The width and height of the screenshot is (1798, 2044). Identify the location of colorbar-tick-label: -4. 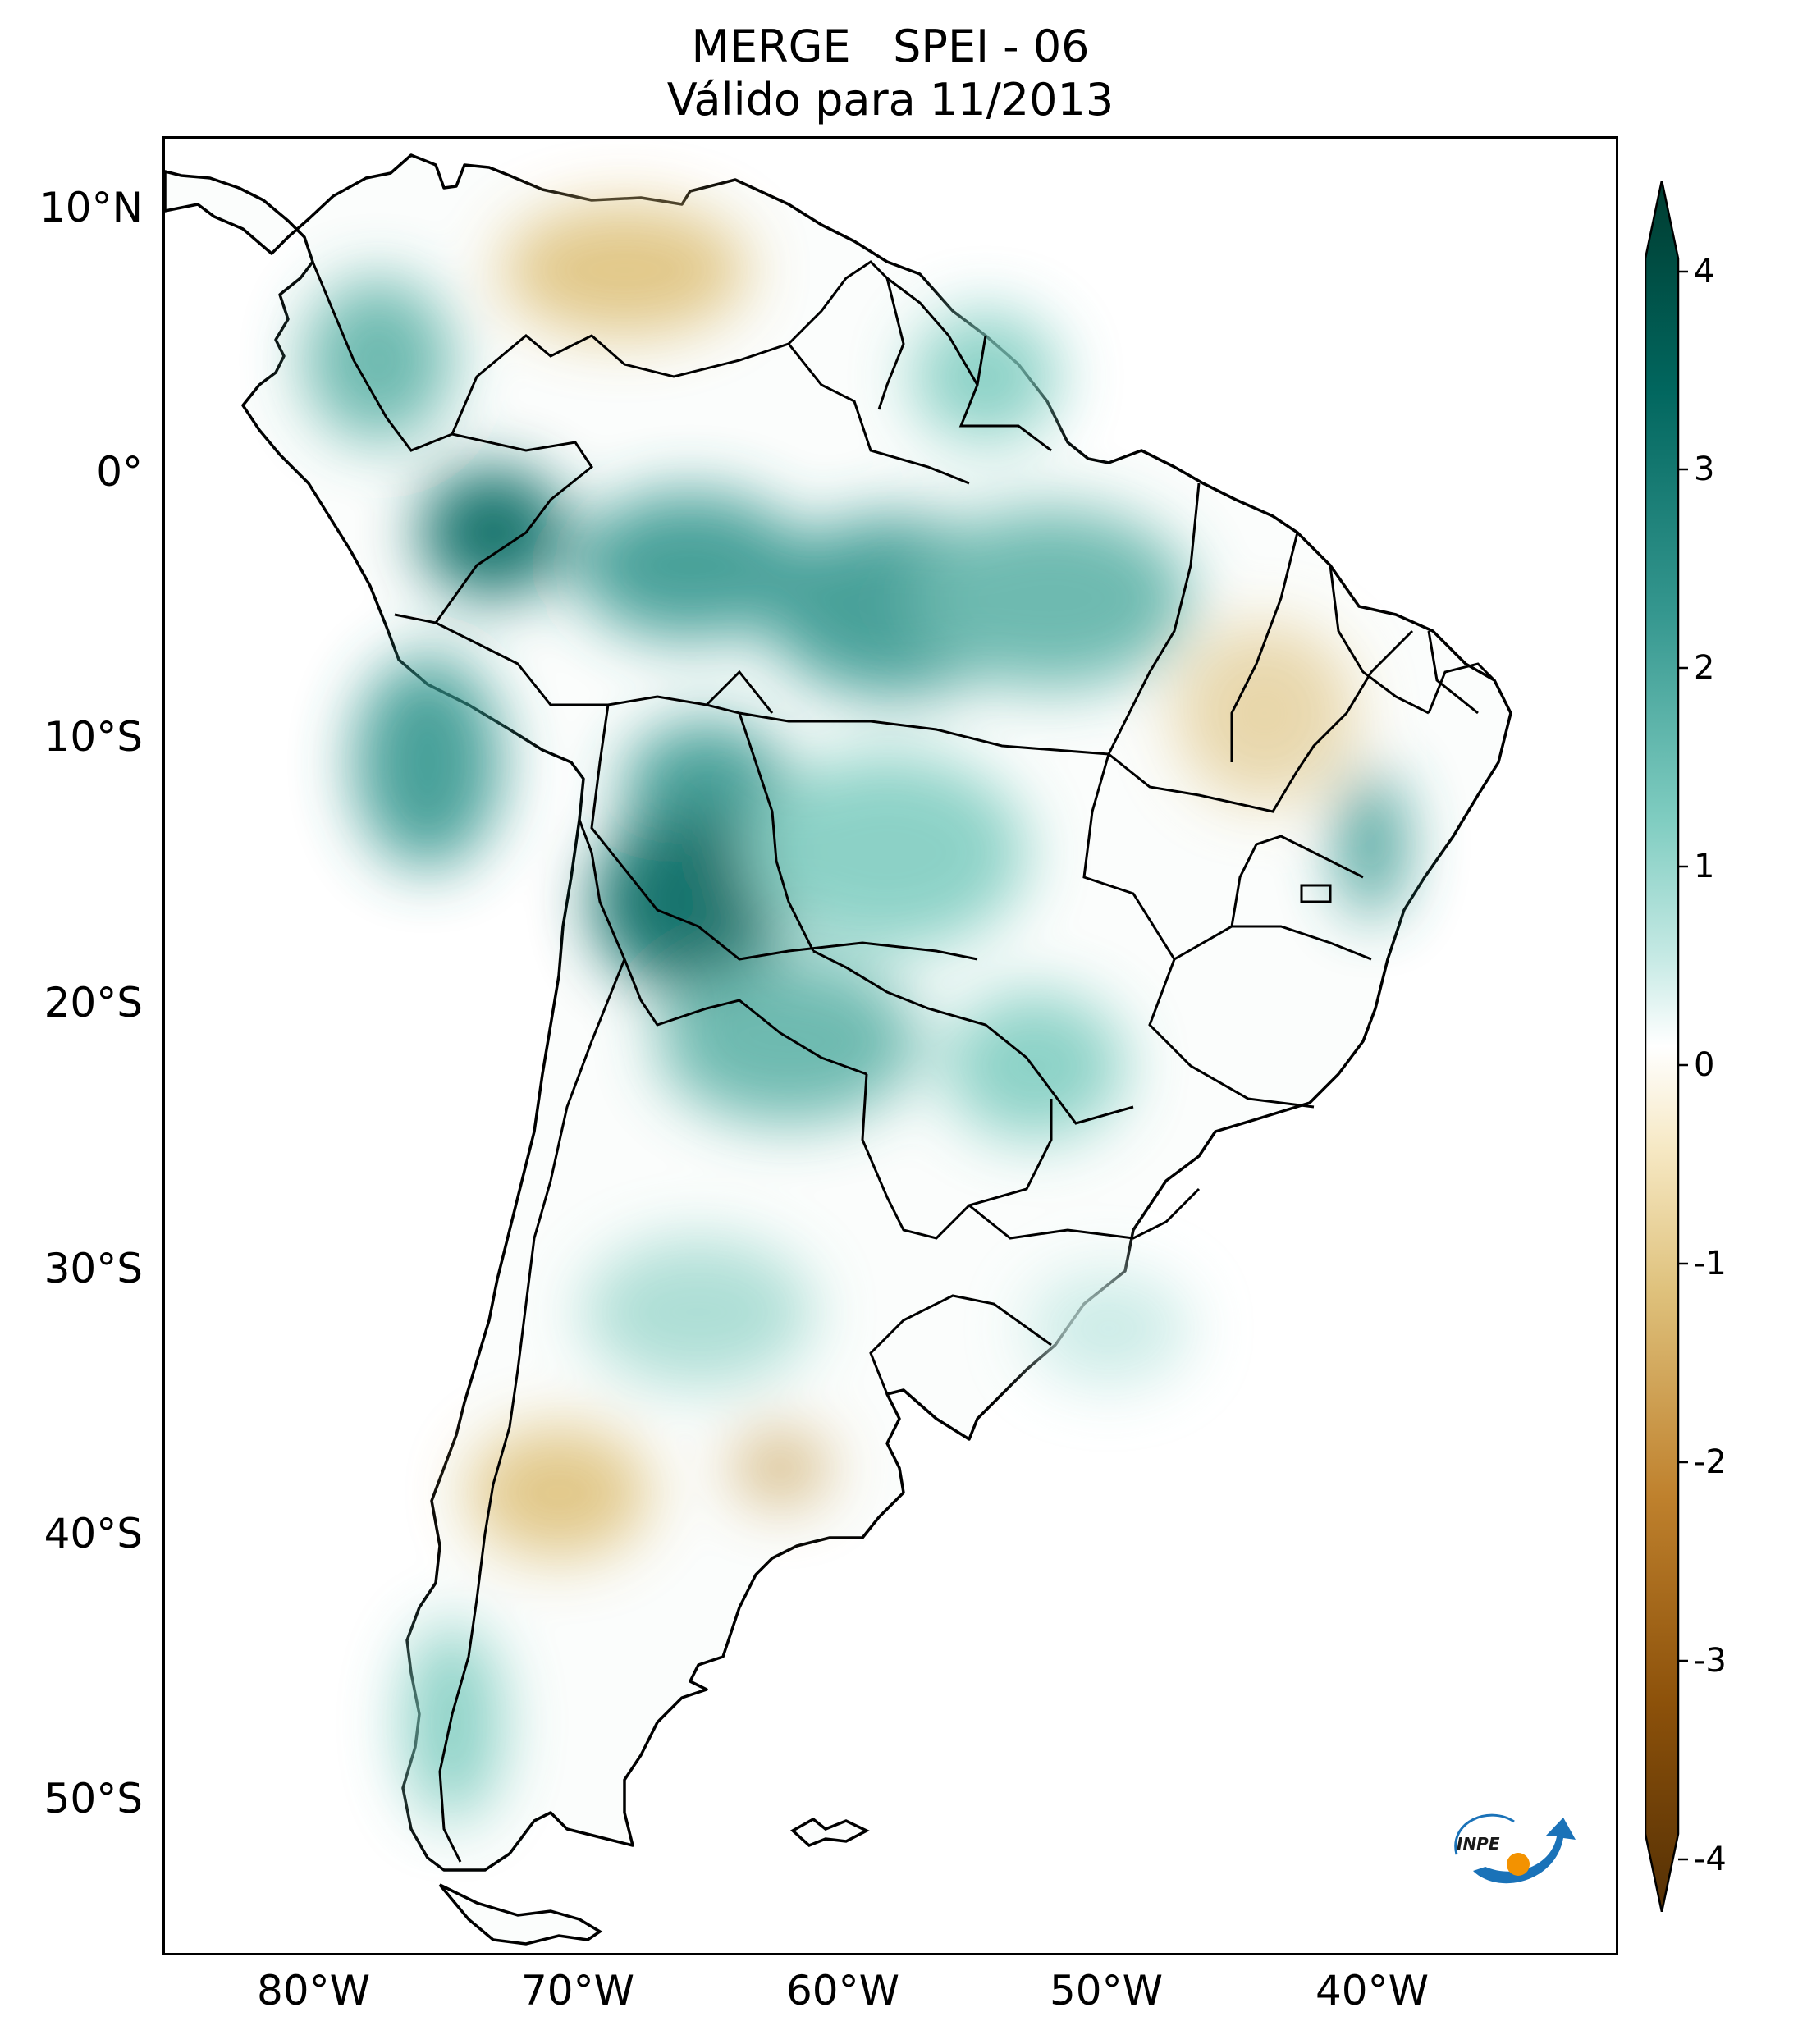
(1710, 1859).